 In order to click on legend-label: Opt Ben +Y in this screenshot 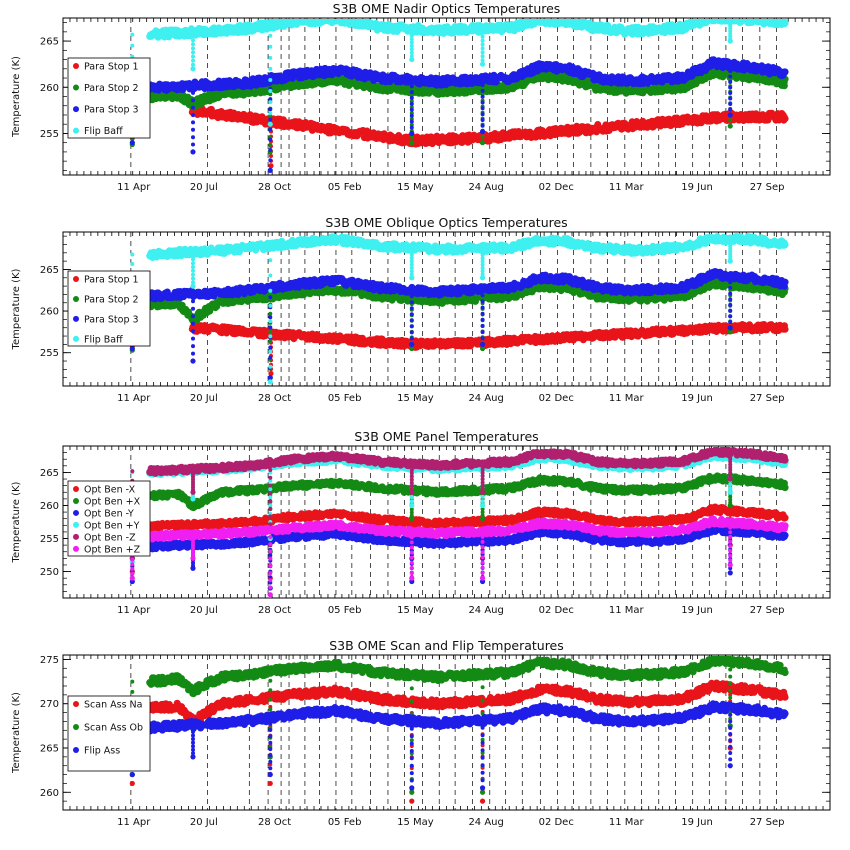, I will do `click(112, 525)`.